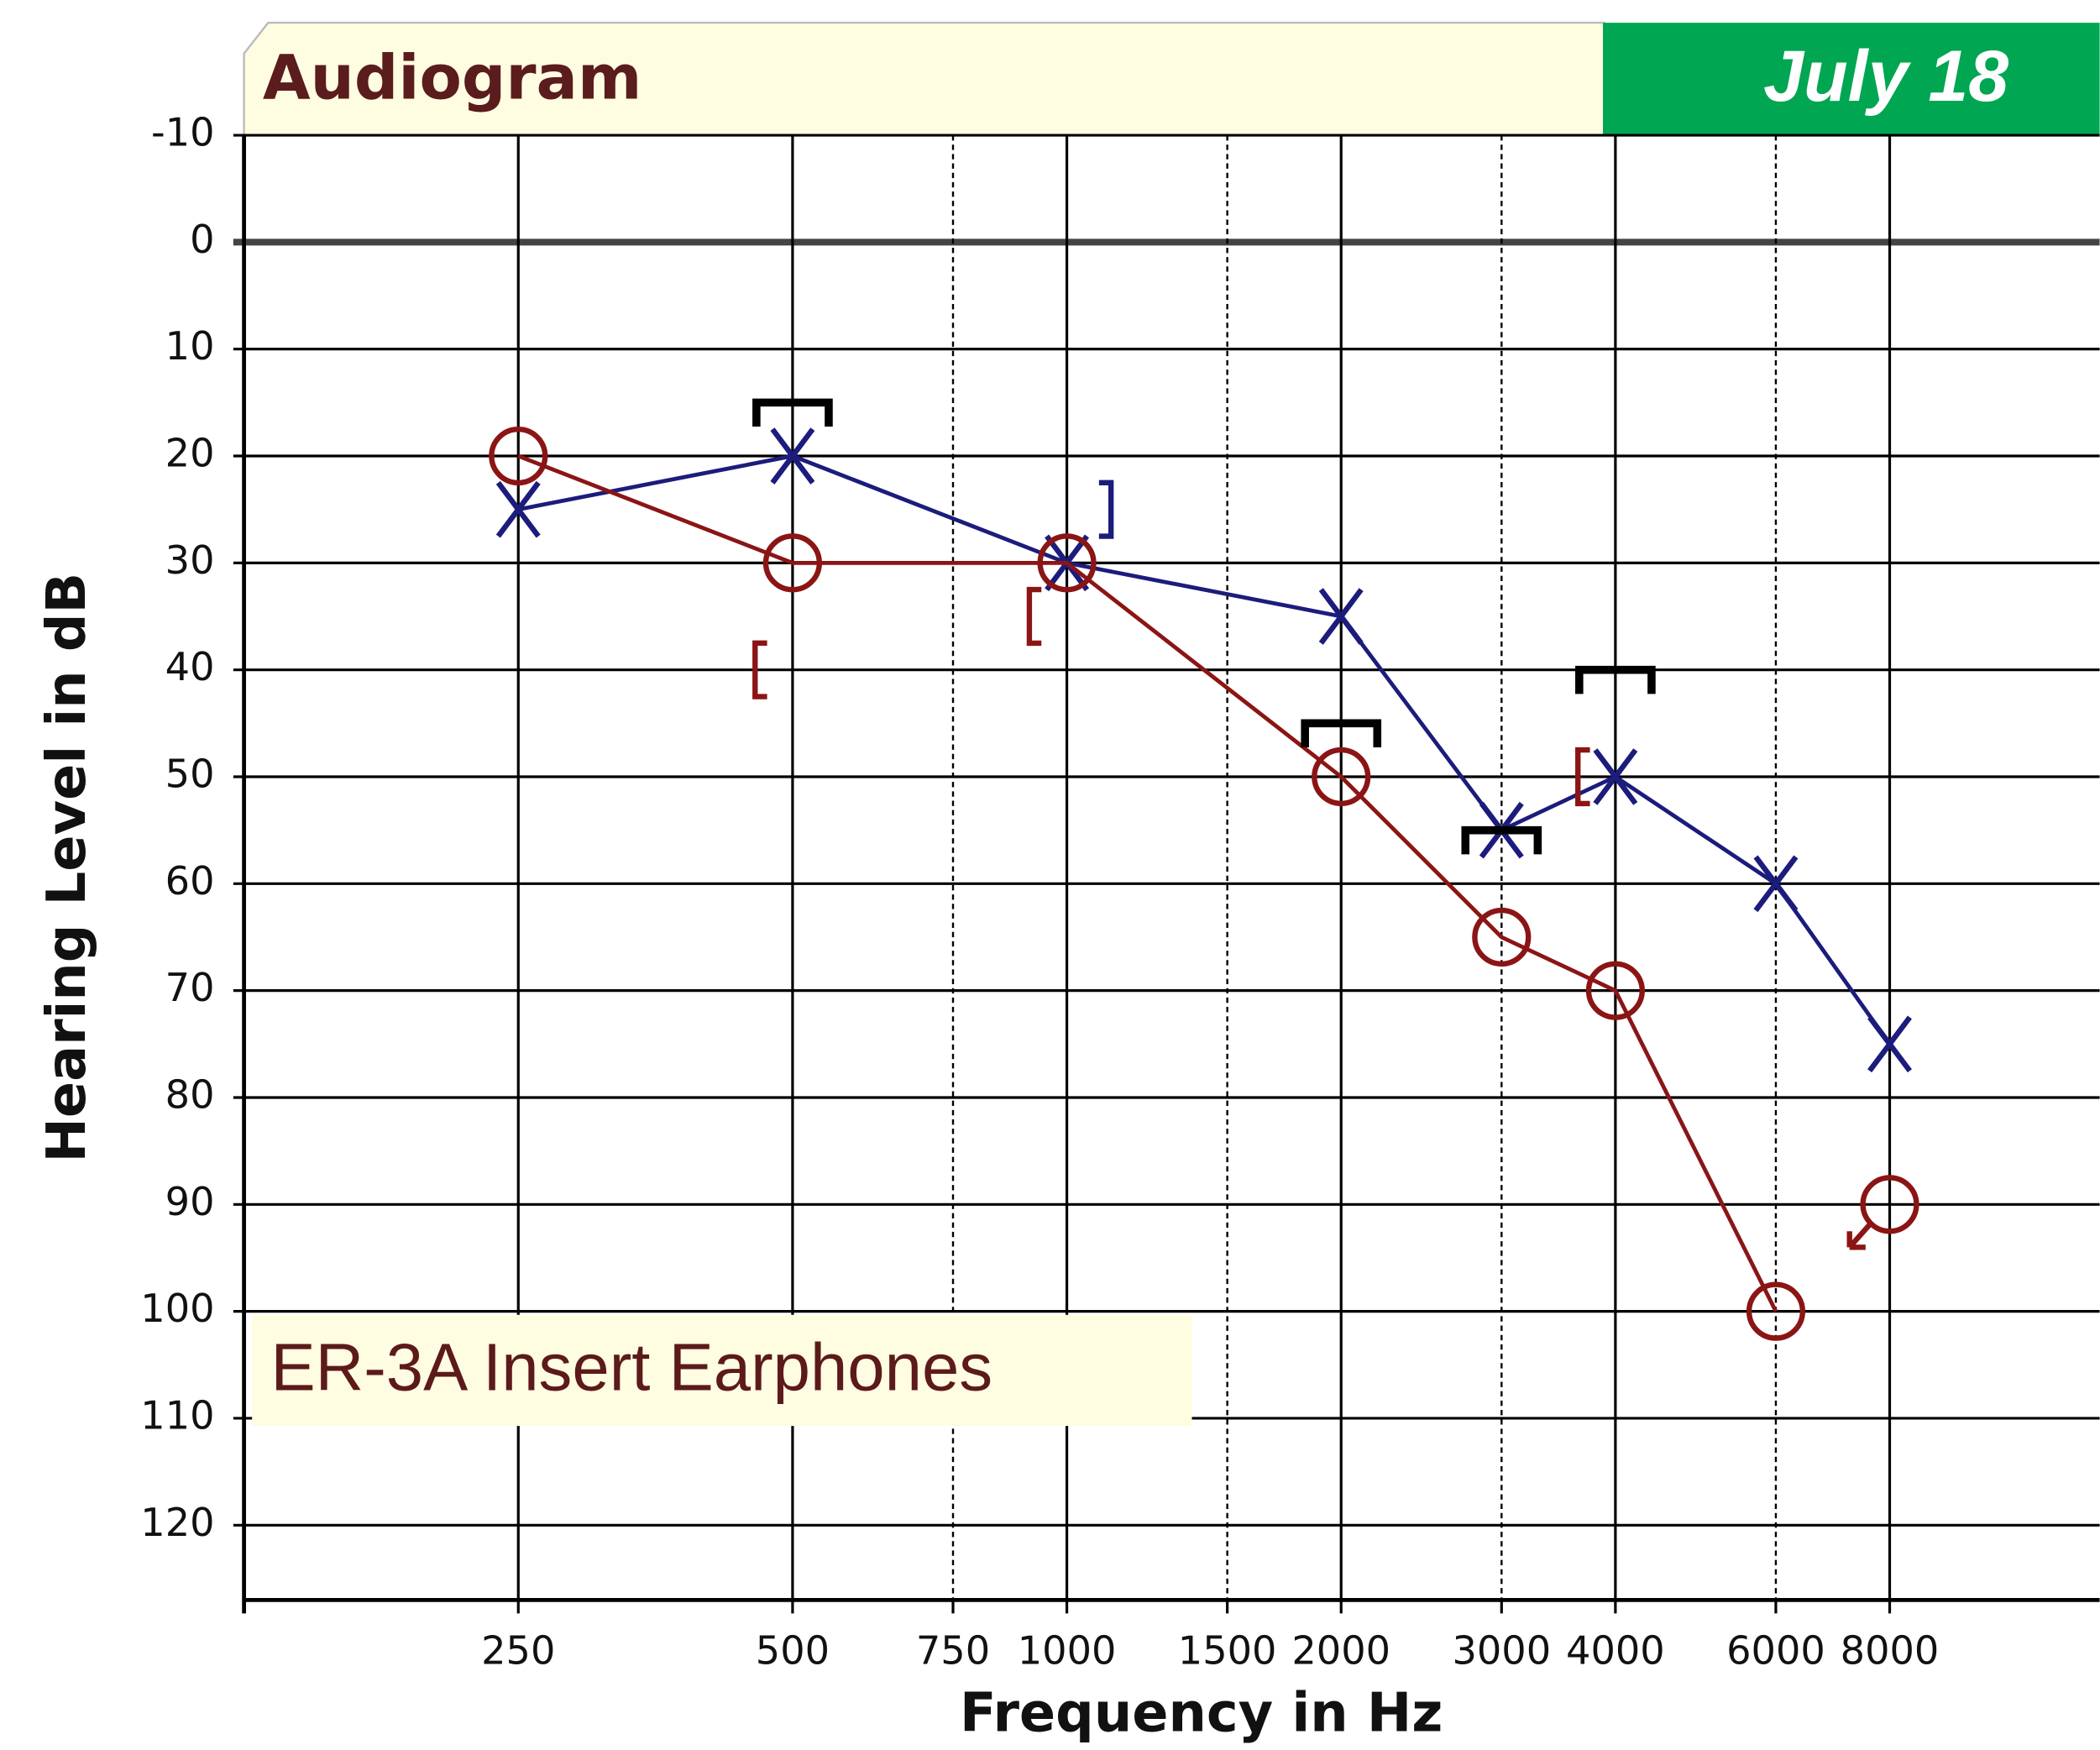 Image resolution: width=2100 pixels, height=1750 pixels. What do you see at coordinates (1891, 1651) in the screenshot?
I see `x-tick-label: 8000` at bounding box center [1891, 1651].